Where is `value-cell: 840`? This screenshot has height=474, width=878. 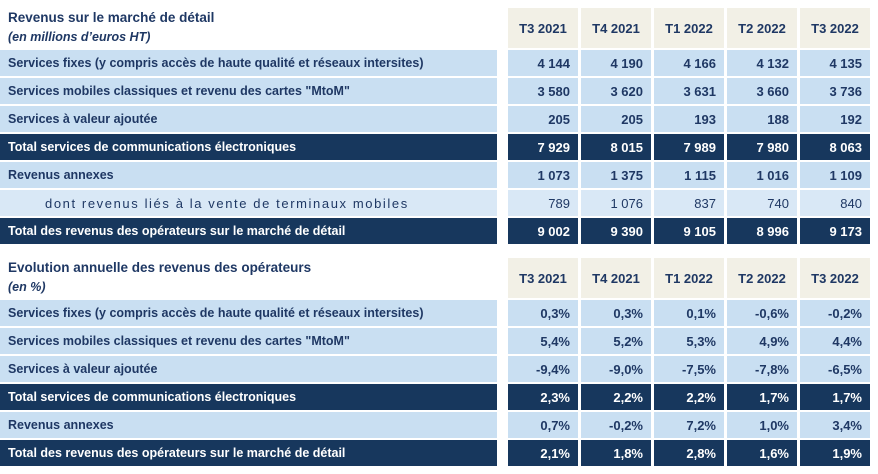 value-cell: 840 is located at coordinates (835, 203).